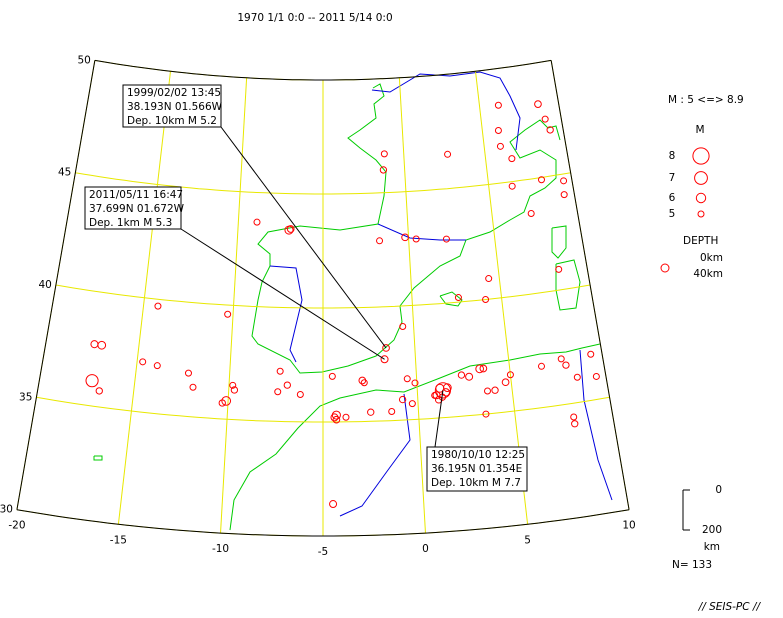  I want to click on depth-scale-unit: km, so click(712, 547).